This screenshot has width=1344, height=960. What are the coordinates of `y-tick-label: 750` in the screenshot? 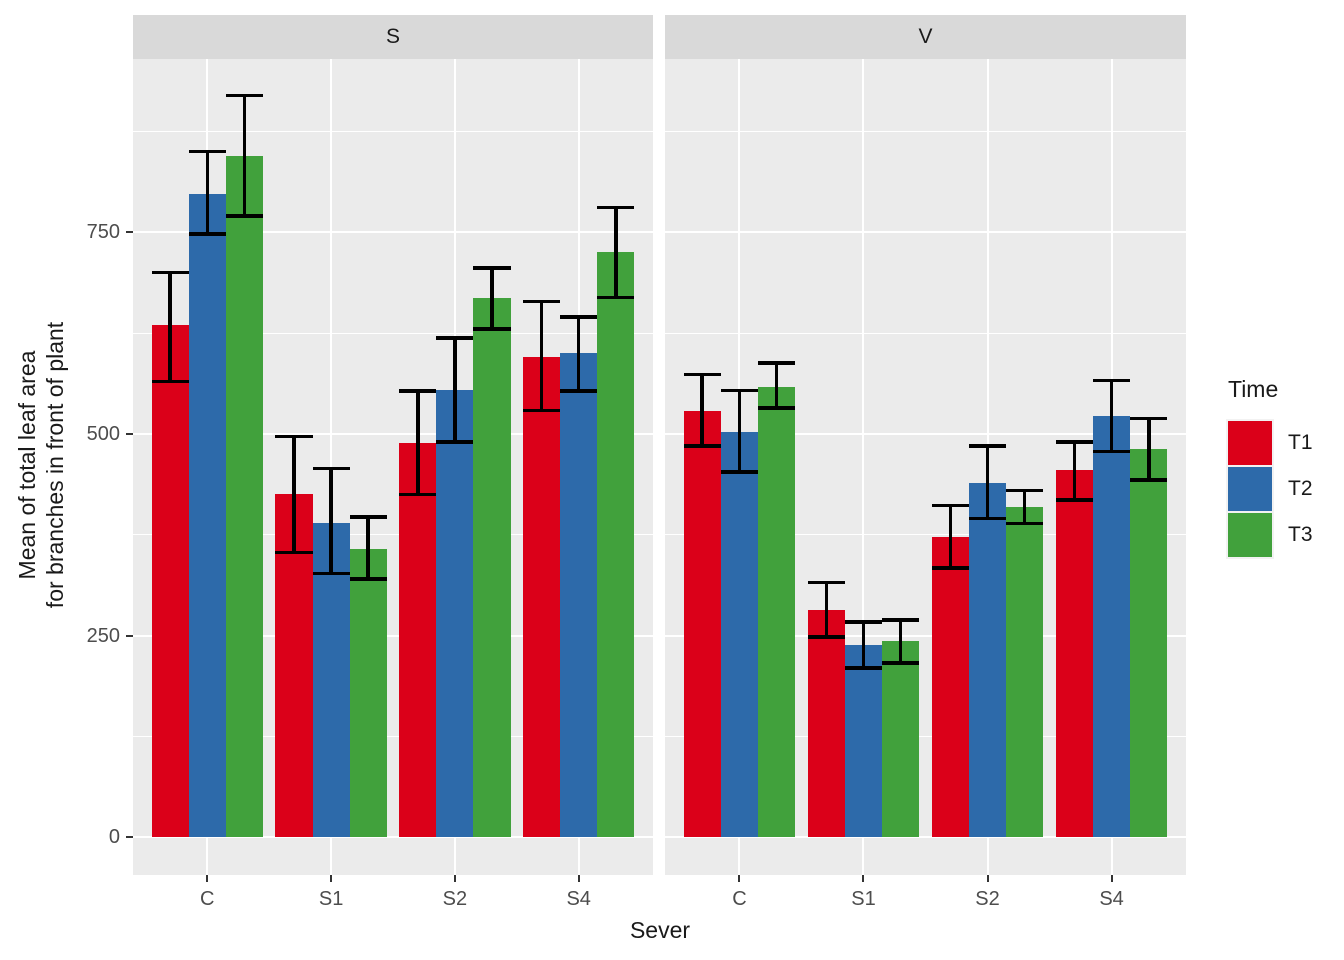 It's located at (103, 232).